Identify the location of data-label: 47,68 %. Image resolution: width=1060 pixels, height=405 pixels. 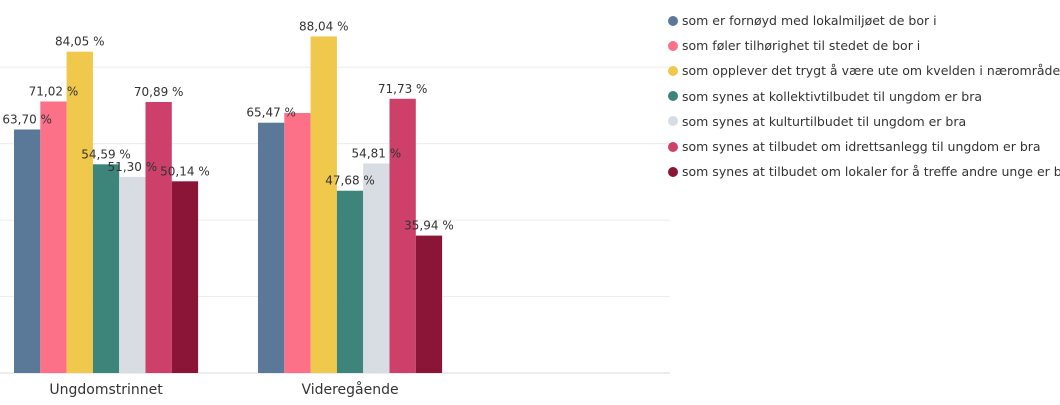
(350, 181).